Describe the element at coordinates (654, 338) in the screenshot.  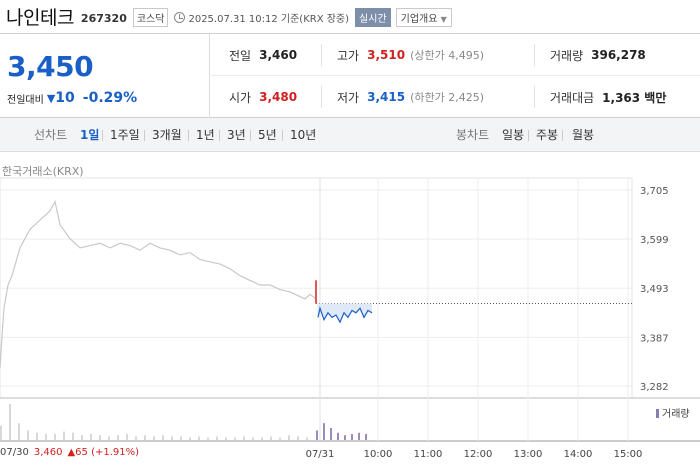
I see `y-tick-label: 3,387` at that location.